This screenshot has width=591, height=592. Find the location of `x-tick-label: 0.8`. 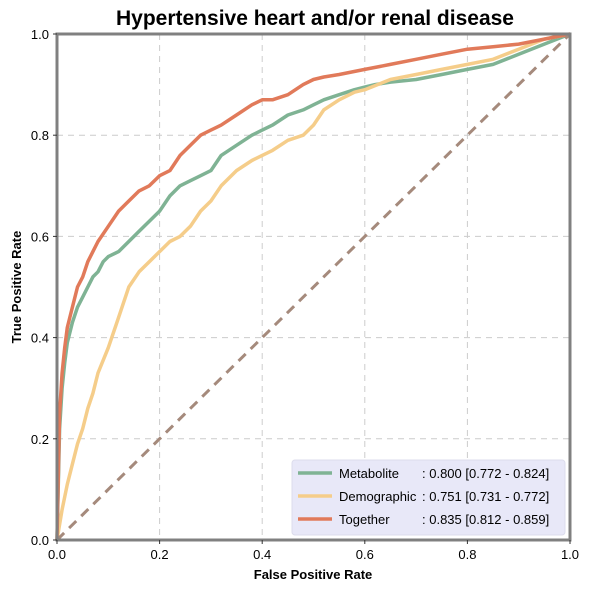

x-tick-label: 0.8 is located at coordinates (467, 554).